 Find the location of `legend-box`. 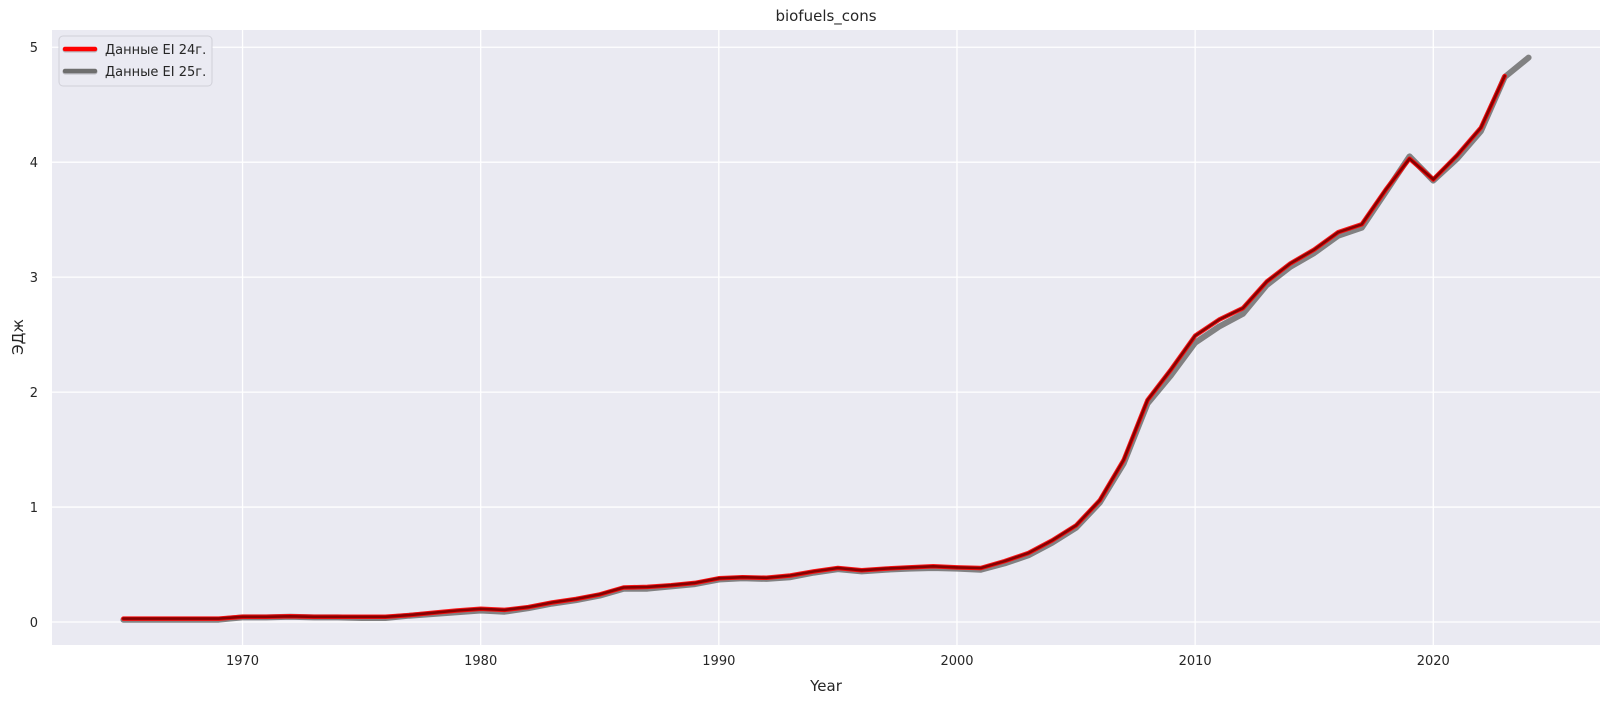

legend-box is located at coordinates (135, 61).